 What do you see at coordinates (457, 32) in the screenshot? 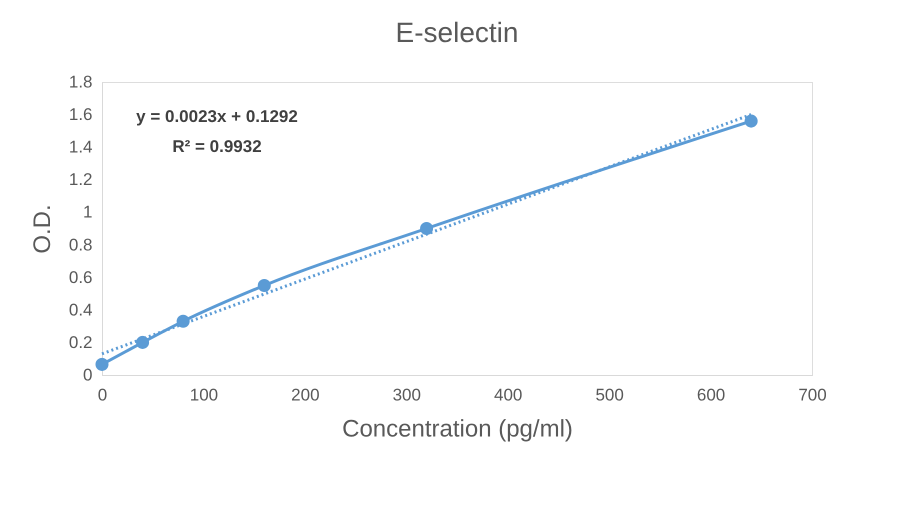
I see `chart-title: E-selectin` at bounding box center [457, 32].